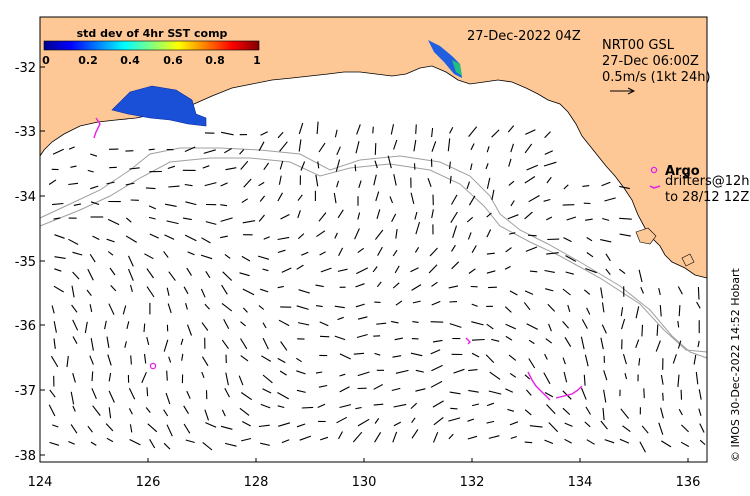  What do you see at coordinates (88, 60) in the screenshot?
I see `colorbar-tick: 0.2` at bounding box center [88, 60].